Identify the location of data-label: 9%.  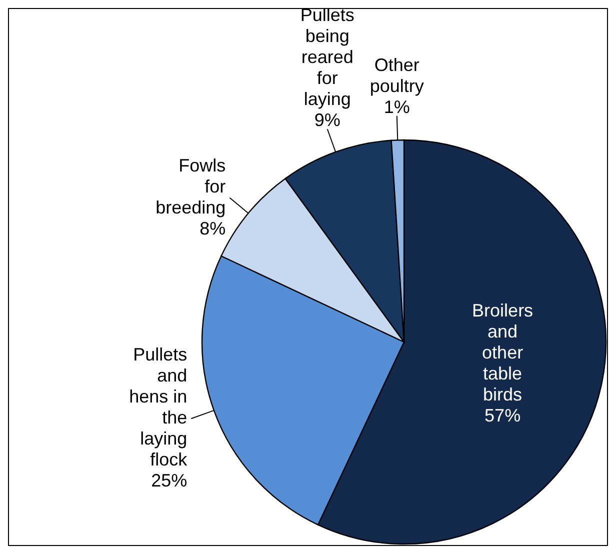
(327, 120).